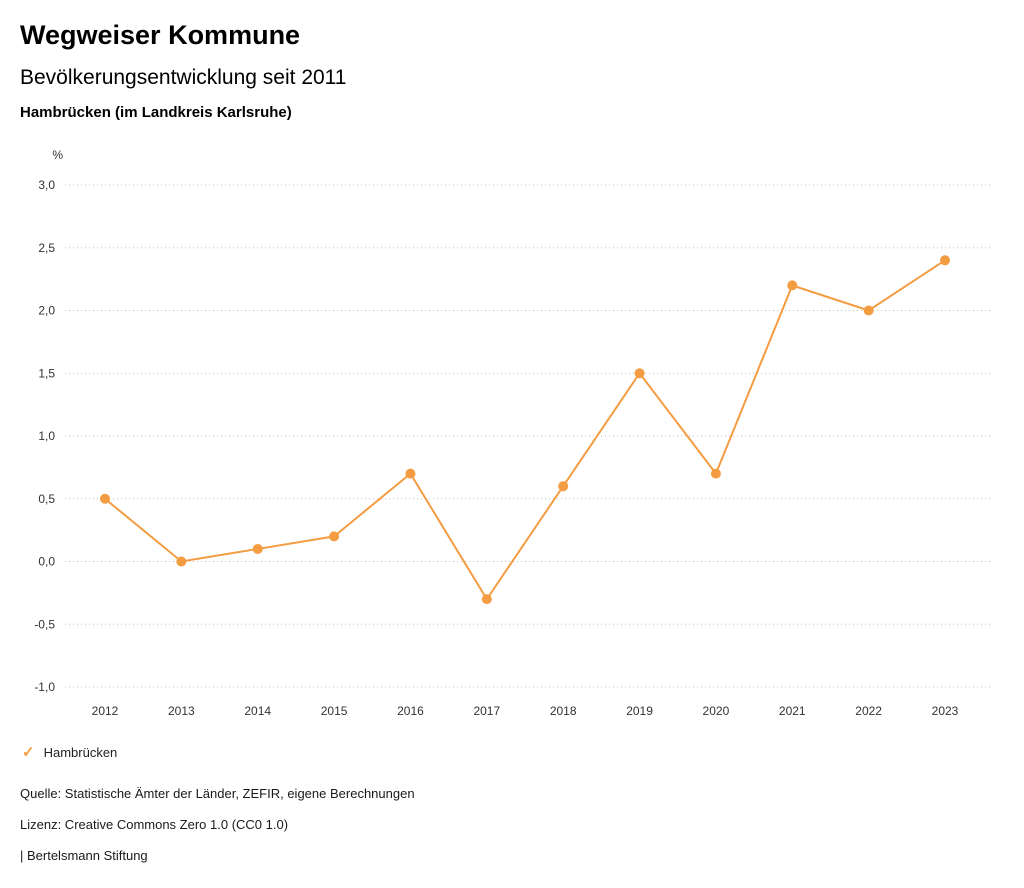 This screenshot has height=888, width=1024. What do you see at coordinates (46, 185) in the screenshot?
I see `y-tick-label: 3,0` at bounding box center [46, 185].